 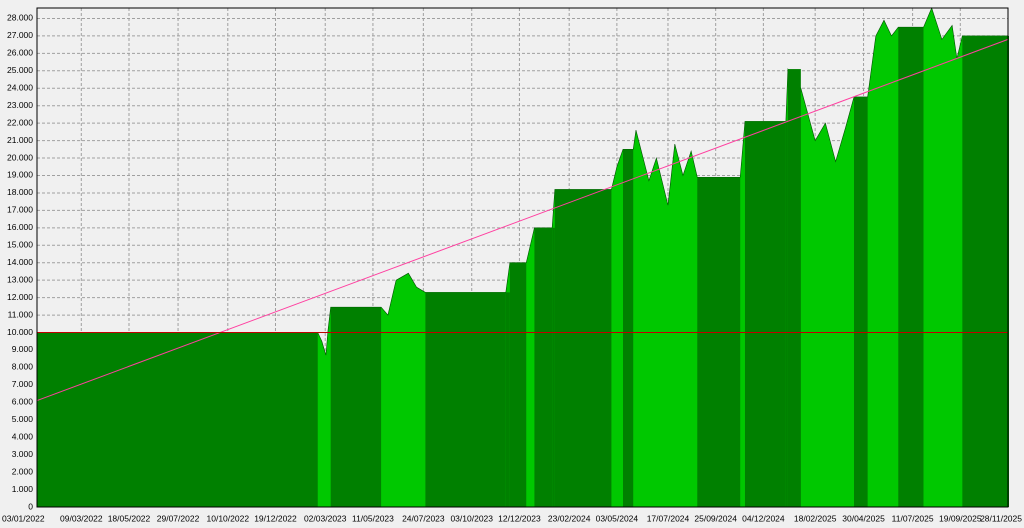 I want to click on y-tick-label: 24.000, so click(x=20, y=88).